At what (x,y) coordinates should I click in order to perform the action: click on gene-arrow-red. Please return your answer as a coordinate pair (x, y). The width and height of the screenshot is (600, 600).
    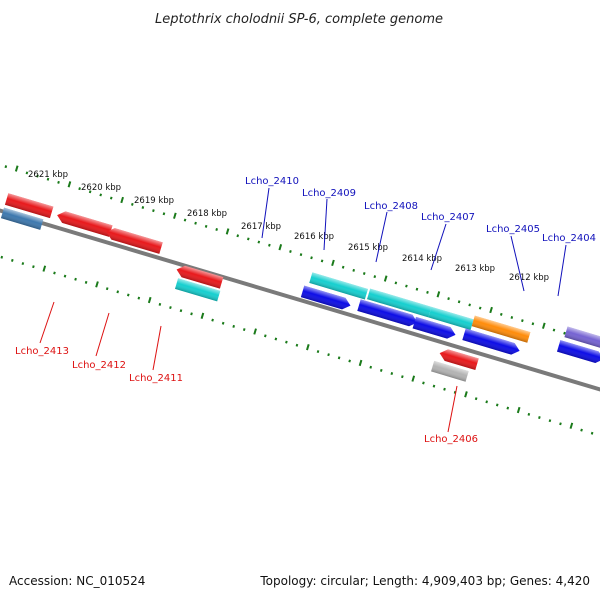
    Looking at the image, I should click on (29, 206).